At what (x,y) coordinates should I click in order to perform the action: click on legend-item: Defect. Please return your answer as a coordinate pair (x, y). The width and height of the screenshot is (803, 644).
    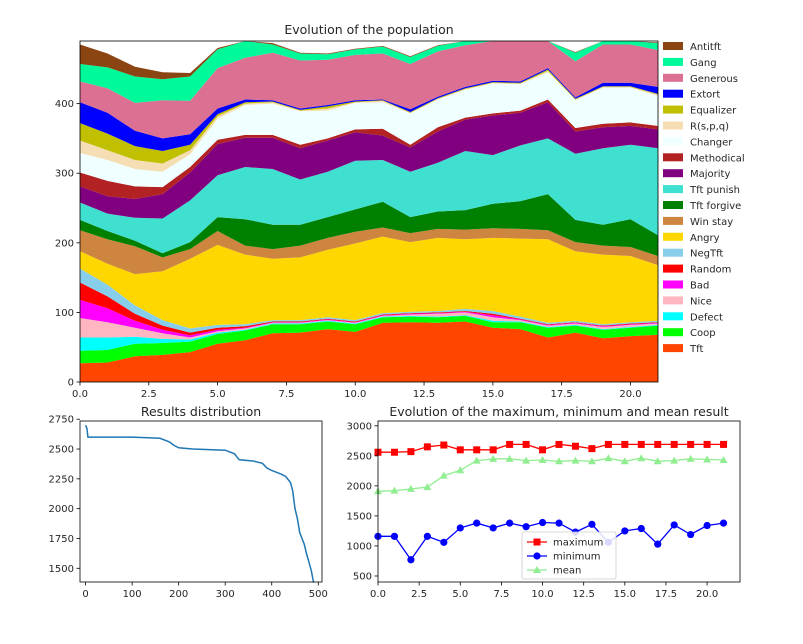
    Looking at the image, I should click on (693, 317).